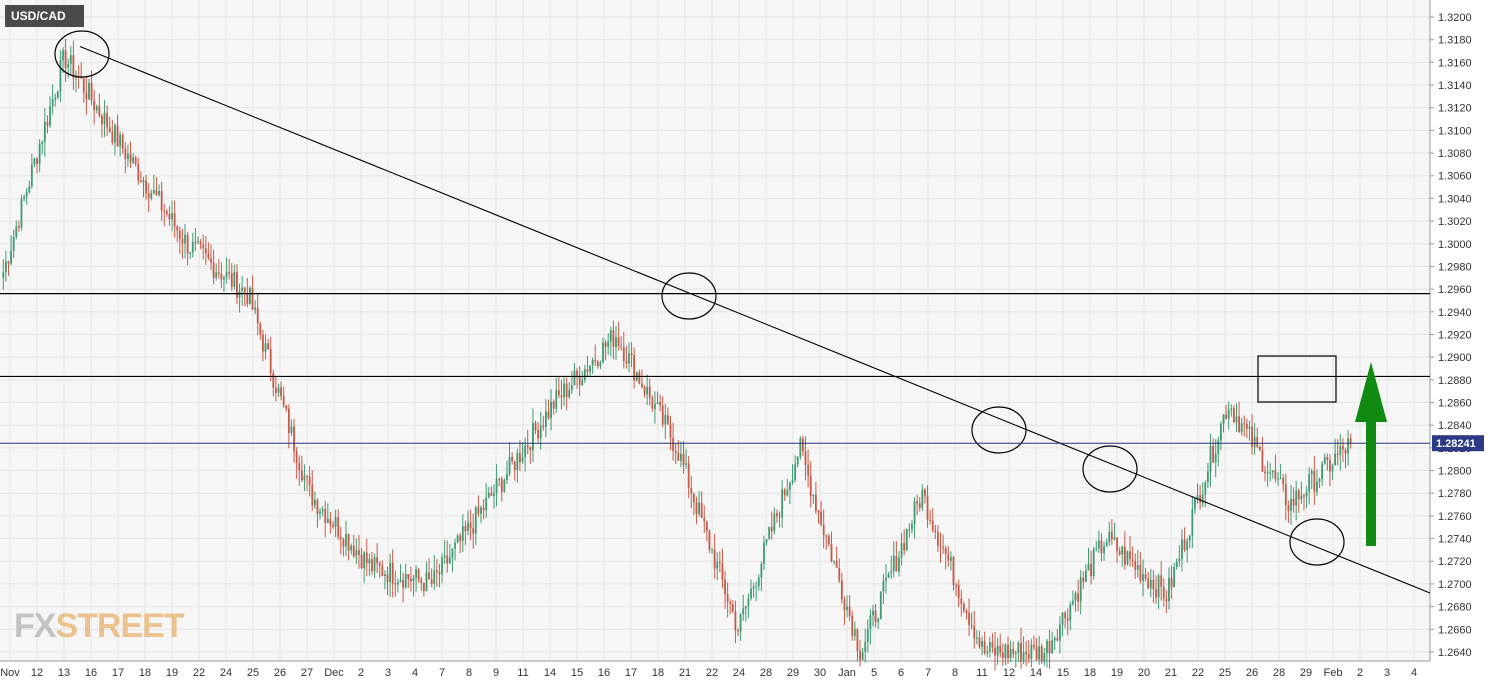 The image size is (1501, 684). Describe the element at coordinates (1036, 673) in the screenshot. I see `x-tick-label: 14` at that location.